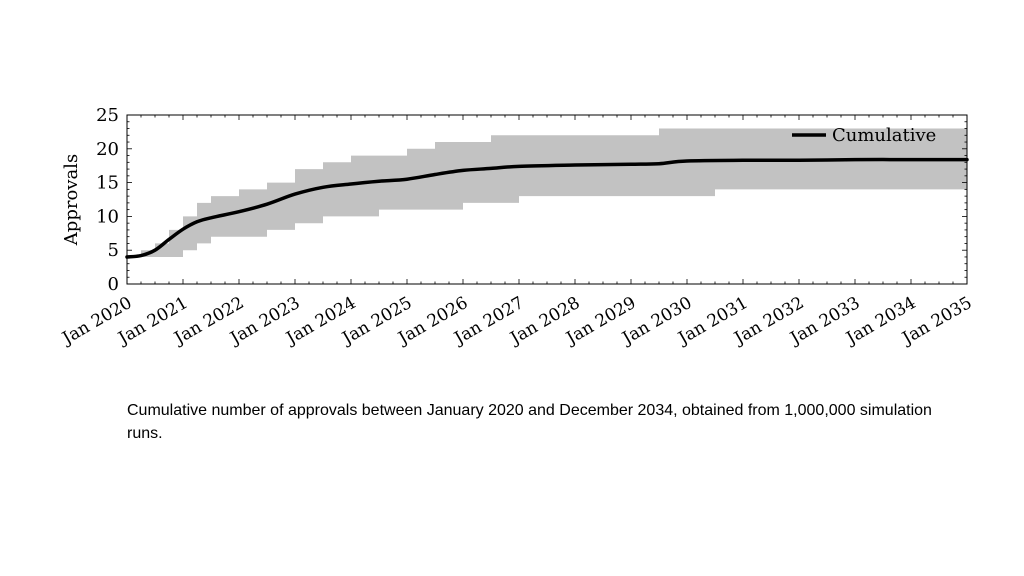 The height and width of the screenshot is (576, 1024). I want to click on y-tick-label: 20, so click(107, 149).